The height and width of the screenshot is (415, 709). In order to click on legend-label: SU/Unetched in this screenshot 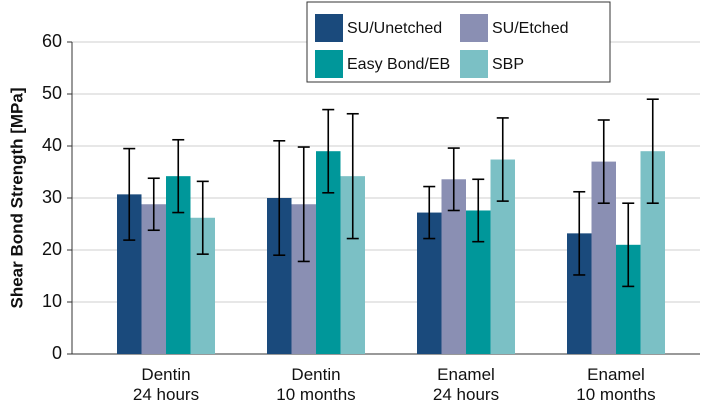, I will do `click(394, 28)`.